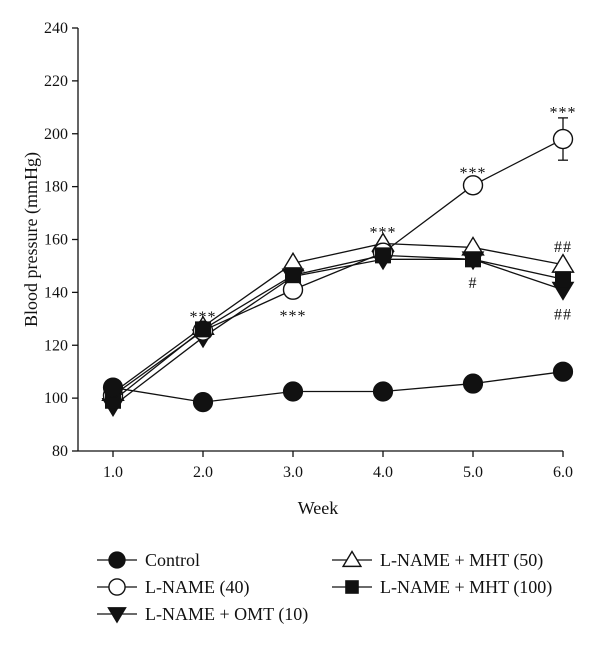 The image size is (600, 645). I want to click on legend-item: L-NAME + OMT (10), so click(202, 614).